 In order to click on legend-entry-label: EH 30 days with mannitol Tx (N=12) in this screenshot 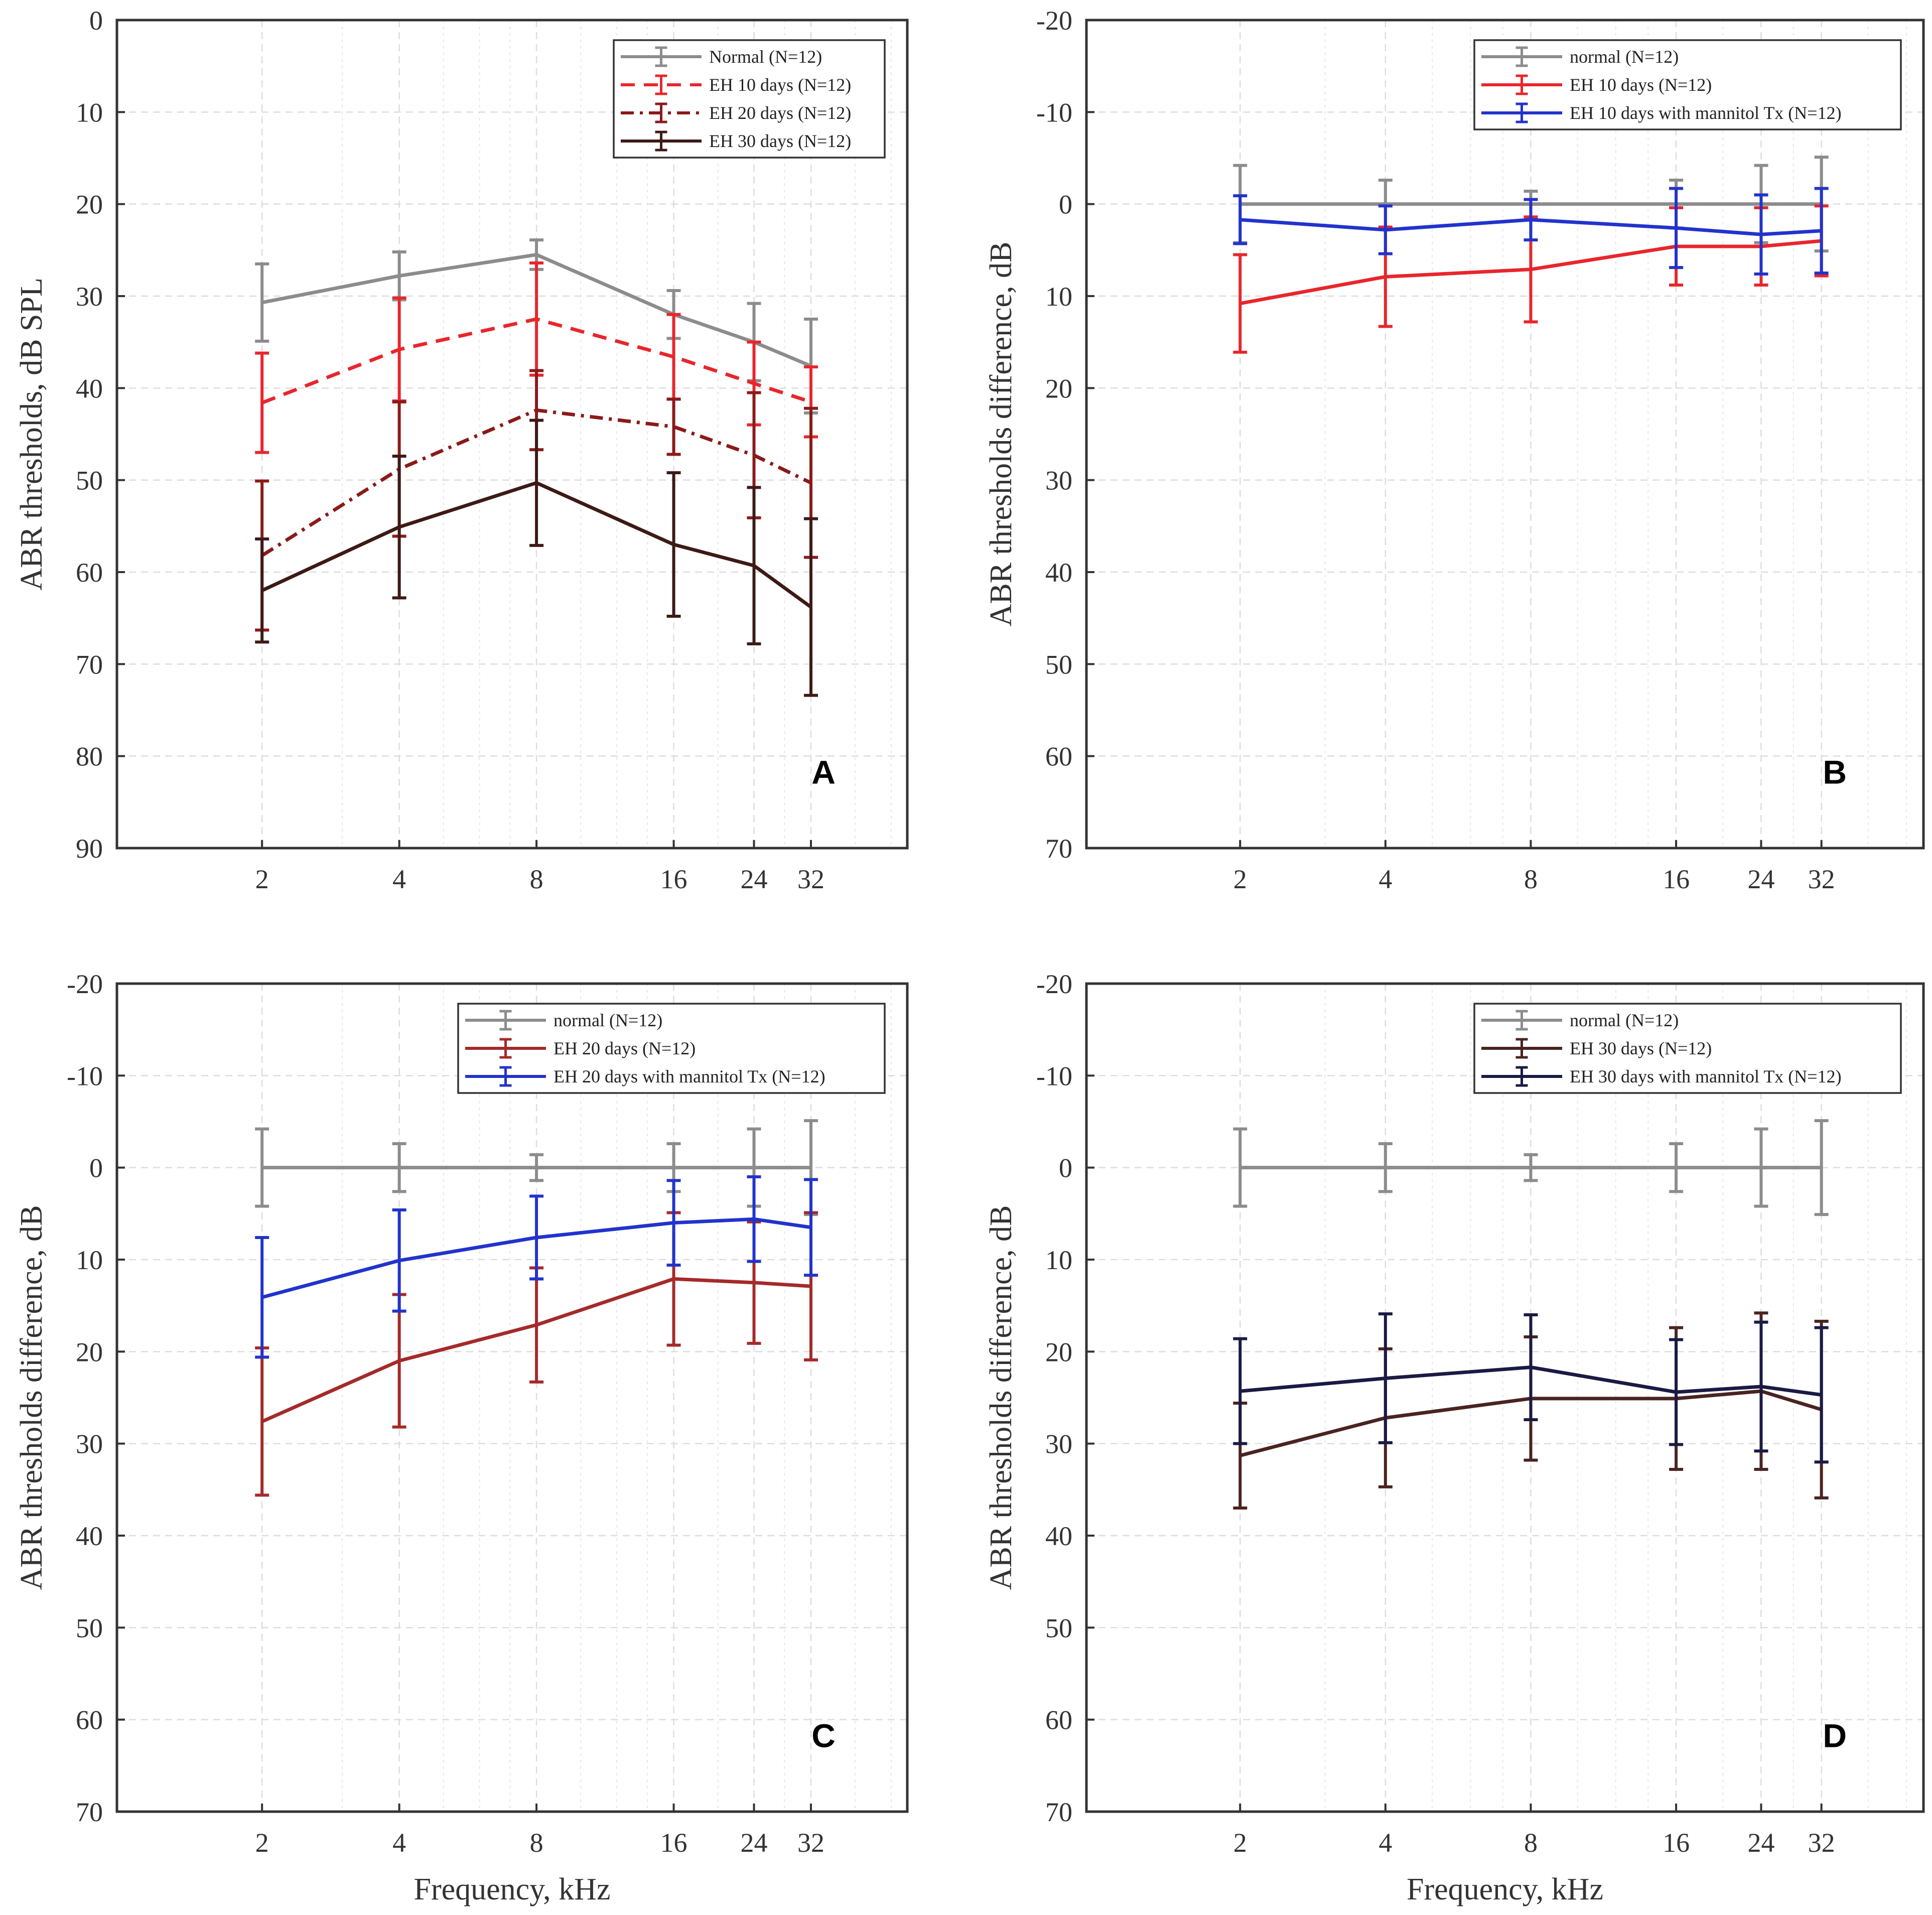, I will do `click(1706, 1076)`.